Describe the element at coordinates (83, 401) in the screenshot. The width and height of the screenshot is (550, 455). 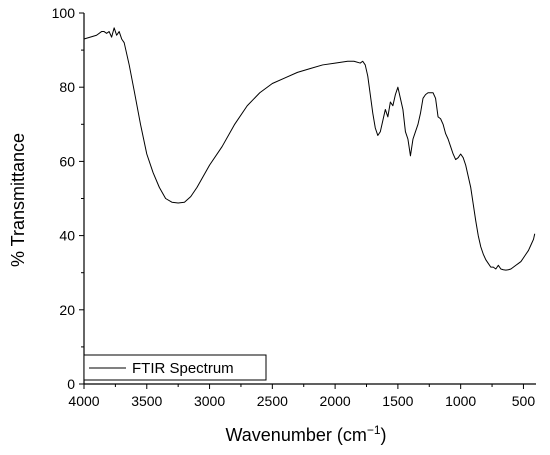
I see `x-tick-label: 4000` at that location.